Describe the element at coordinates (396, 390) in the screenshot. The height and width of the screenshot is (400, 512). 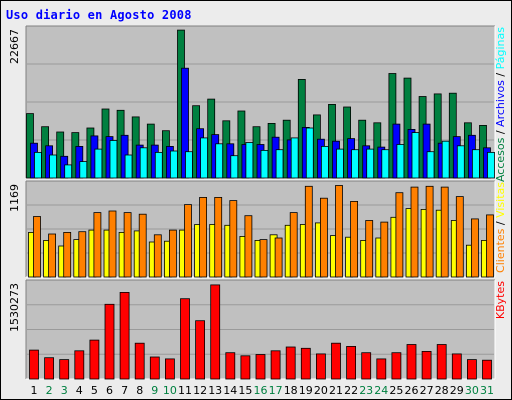
I see `x-tick-label-25: 25` at that location.